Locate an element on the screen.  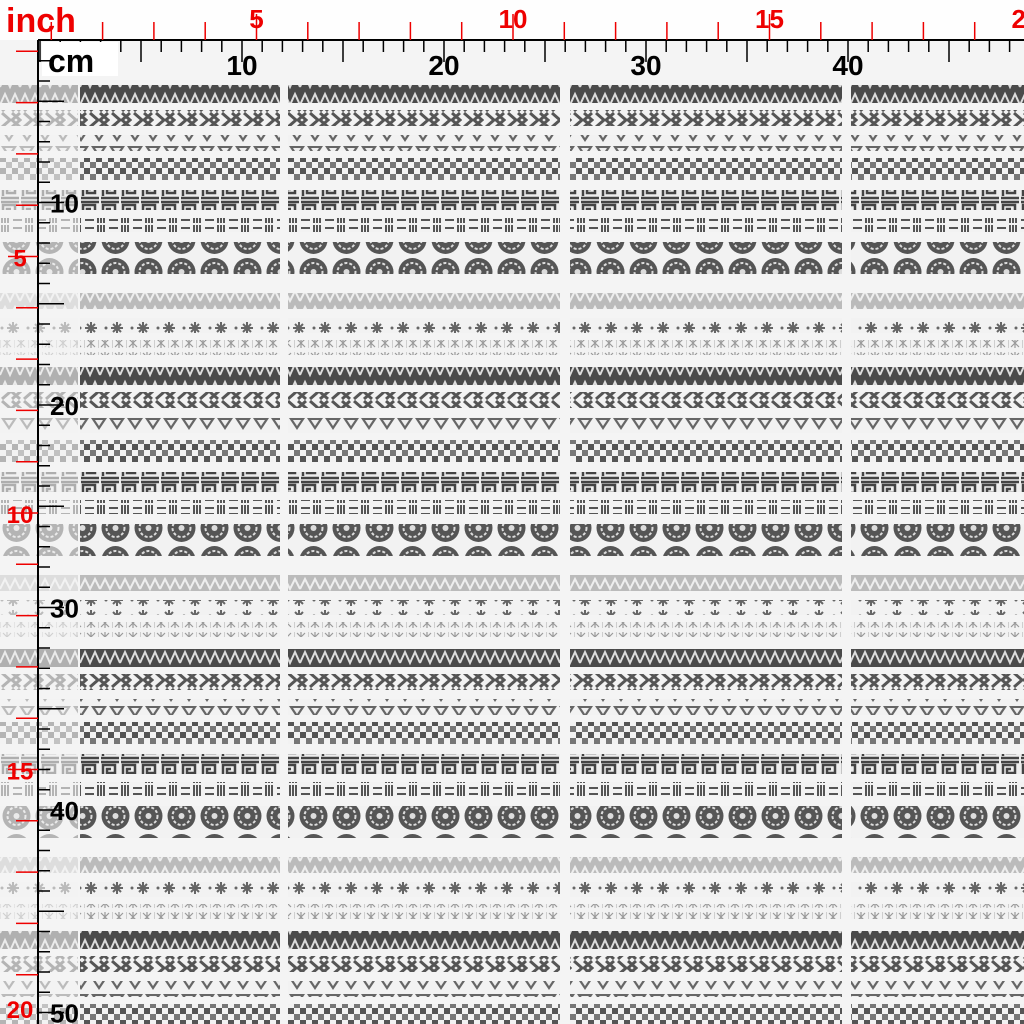
left-cm-number: 10 is located at coordinates (64, 204).